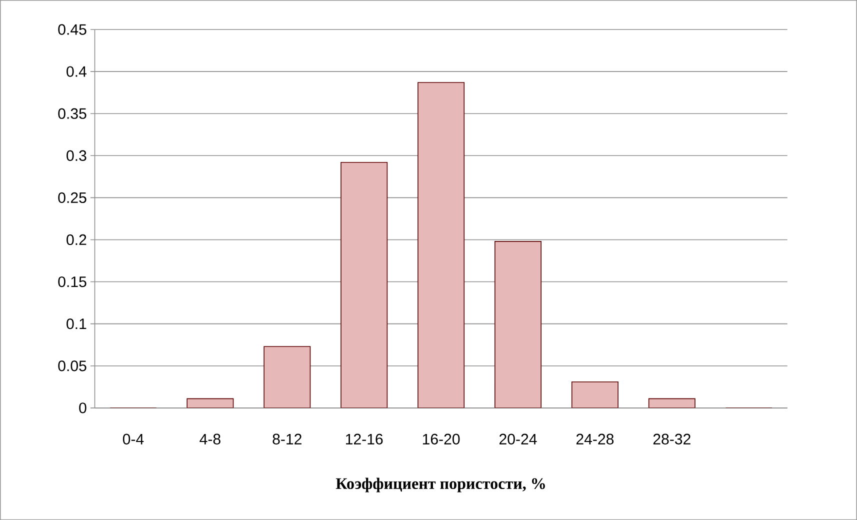  I want to click on x-tick-label: 16-20, so click(441, 439).